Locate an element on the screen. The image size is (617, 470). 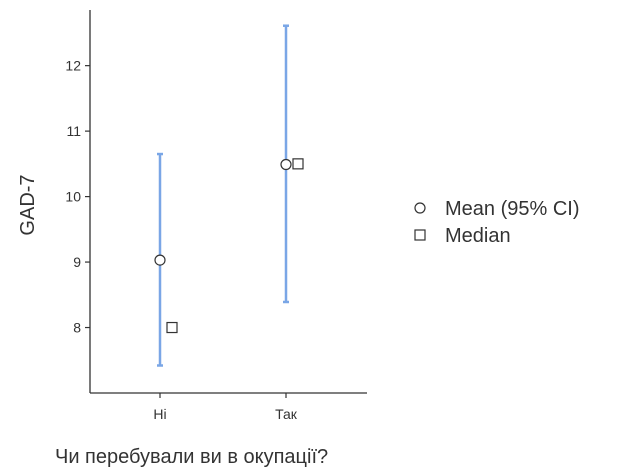
y-ticks: 8 9 10 11 12 is located at coordinates (77, 197).